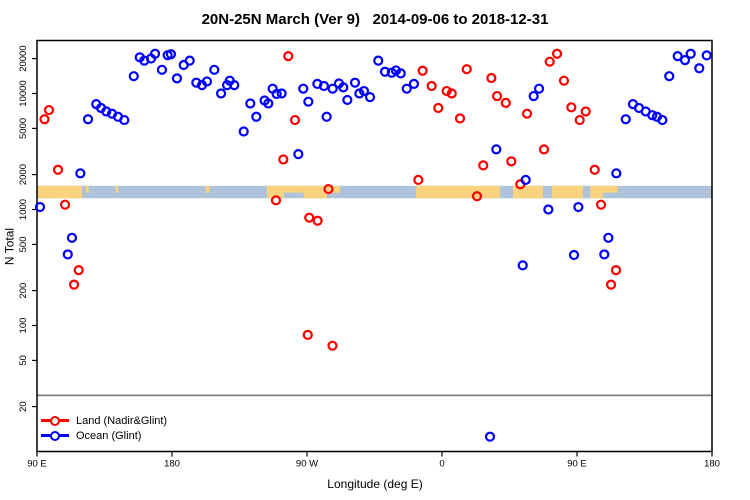  Describe the element at coordinates (55, 435) in the screenshot. I see `ocean-series-circle-icon` at that location.